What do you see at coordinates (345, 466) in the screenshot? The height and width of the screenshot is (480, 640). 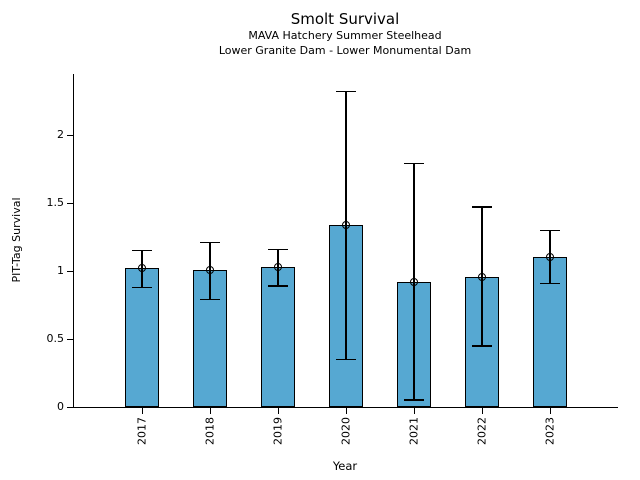 I see `x-axis-label: Year` at bounding box center [345, 466].